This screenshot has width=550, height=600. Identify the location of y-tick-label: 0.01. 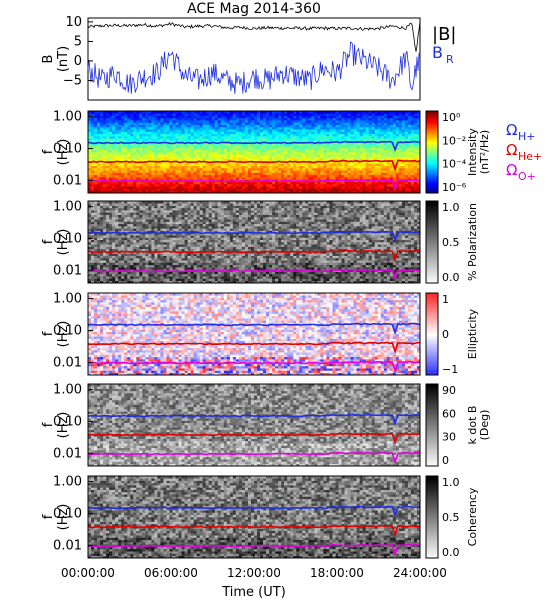
(67, 180).